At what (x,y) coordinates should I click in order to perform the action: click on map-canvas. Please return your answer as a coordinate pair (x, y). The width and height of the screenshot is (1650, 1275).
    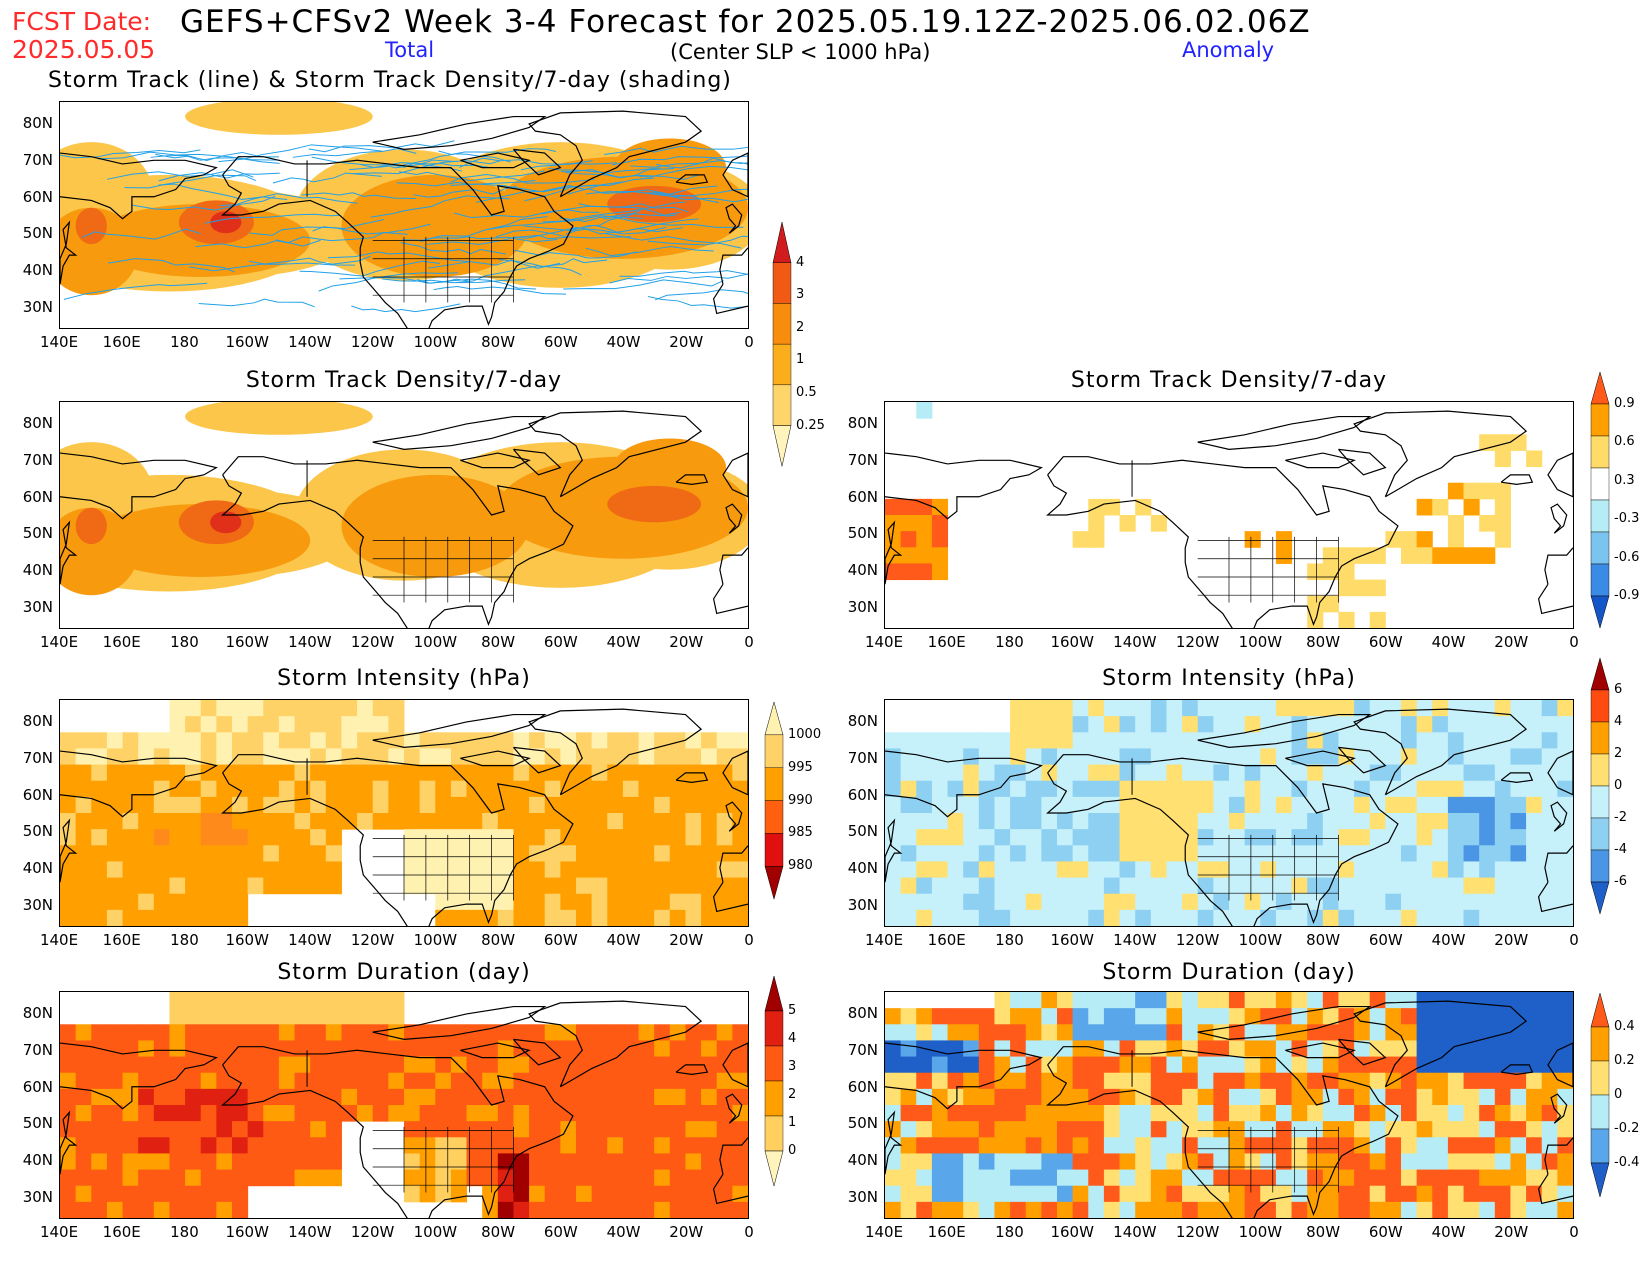
    Looking at the image, I should click on (1229, 813).